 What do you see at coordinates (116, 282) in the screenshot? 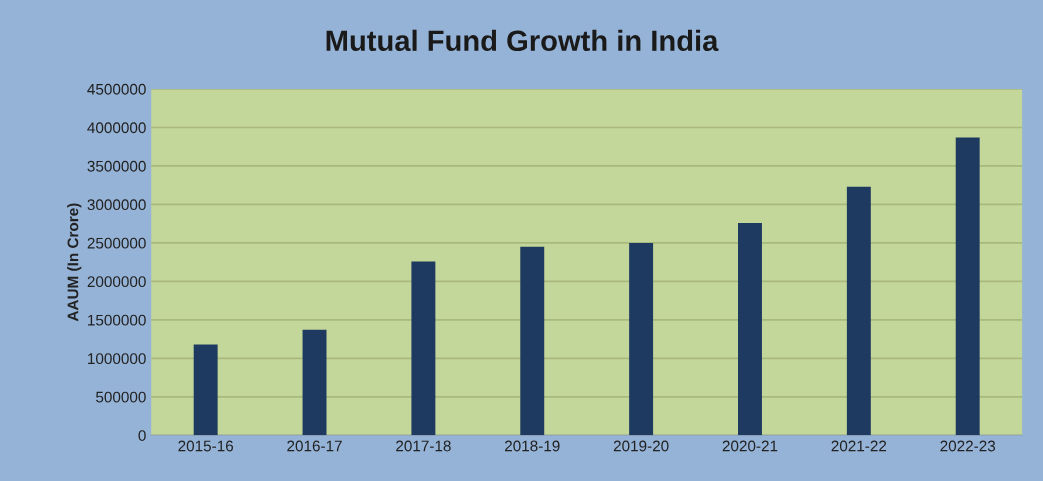
I see `y-tick-label: 2000000` at bounding box center [116, 282].